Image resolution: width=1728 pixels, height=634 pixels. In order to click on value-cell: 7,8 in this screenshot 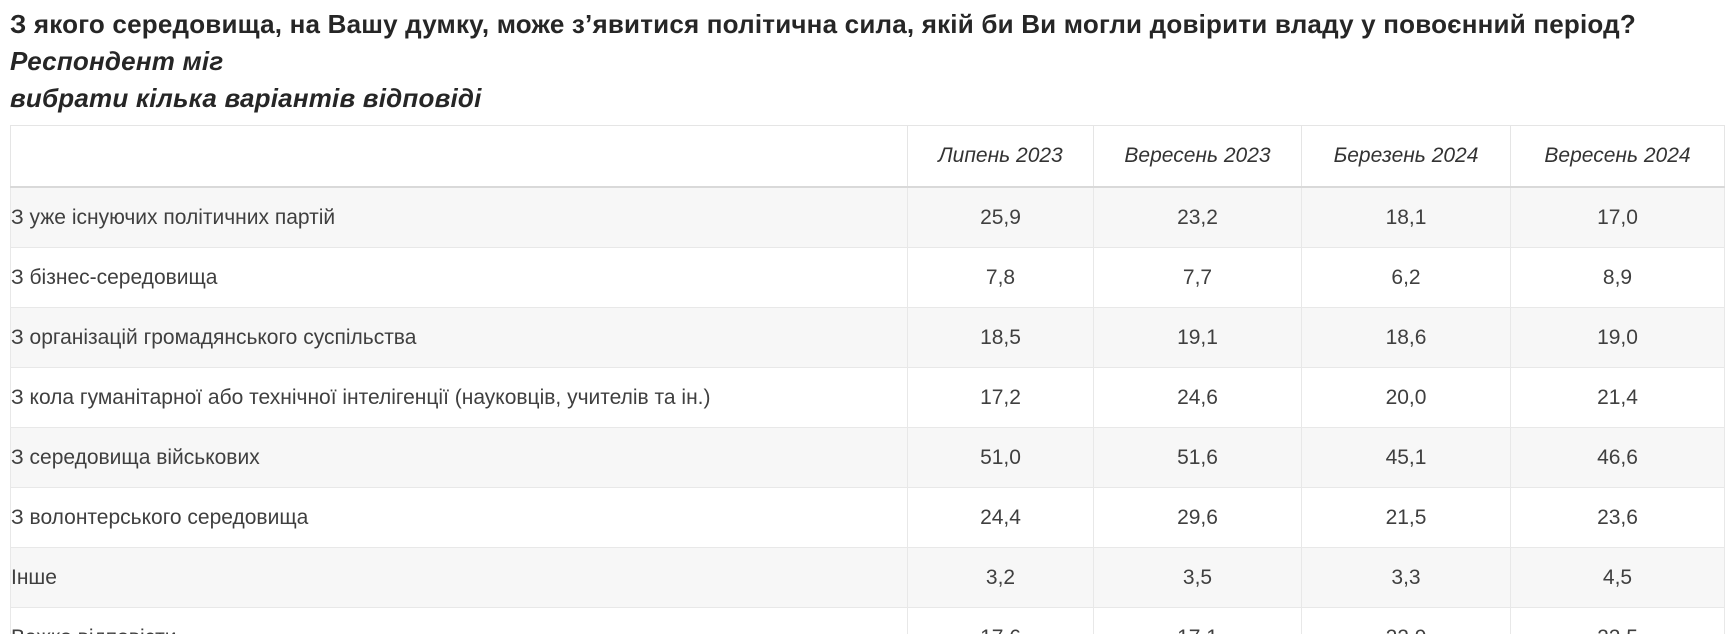, I will do `click(1000, 277)`.